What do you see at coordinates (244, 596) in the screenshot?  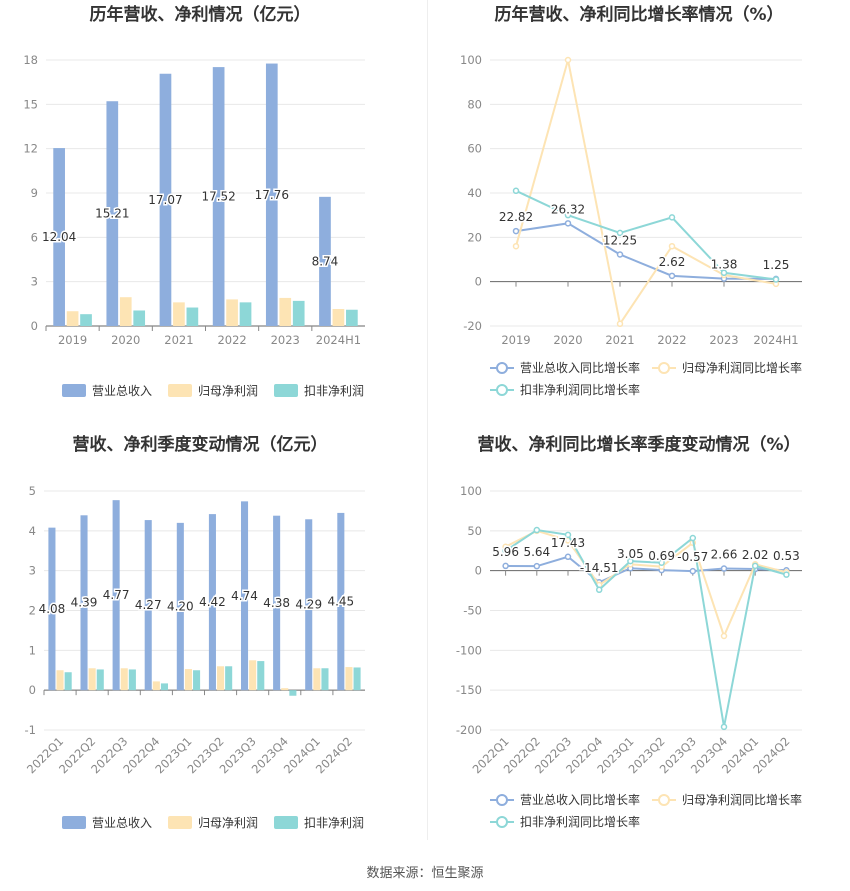 I see `data-label: 4.74` at bounding box center [244, 596].